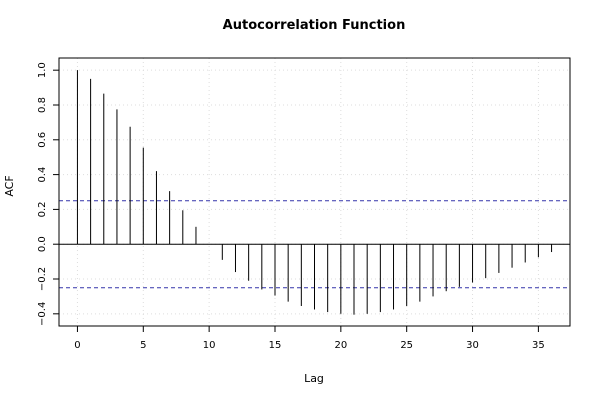 The height and width of the screenshot is (400, 599). I want to click on y-tick-label: −0.4, so click(42, 314).